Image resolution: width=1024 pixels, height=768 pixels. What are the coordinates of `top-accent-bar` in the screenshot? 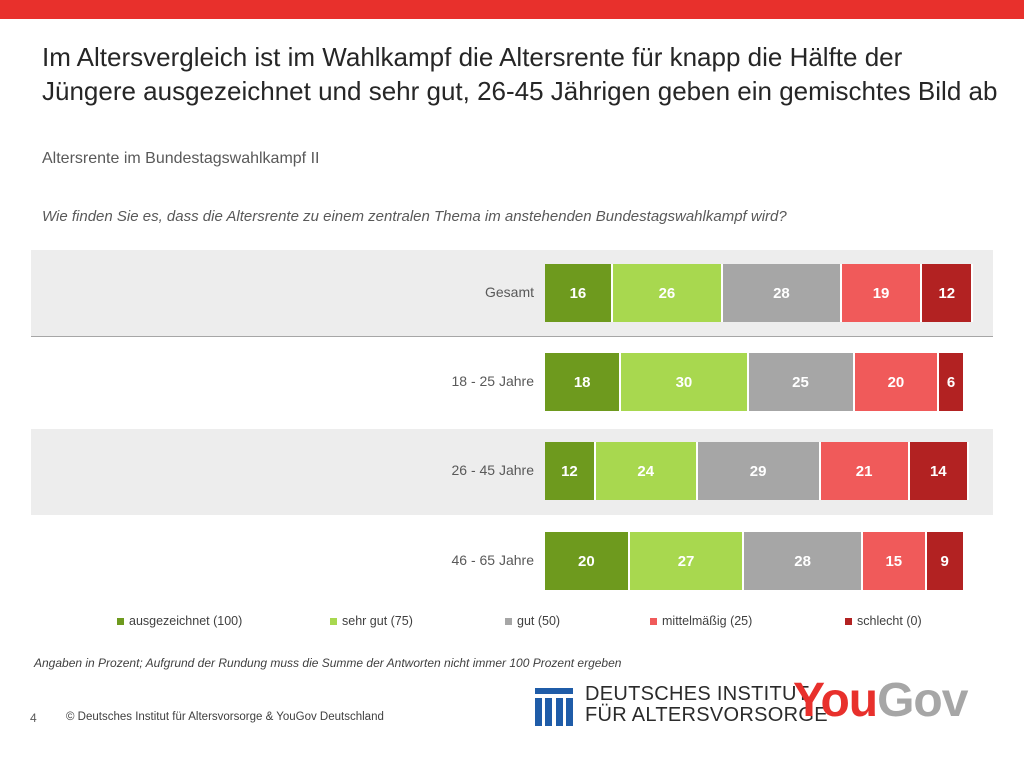 It's located at (512, 9).